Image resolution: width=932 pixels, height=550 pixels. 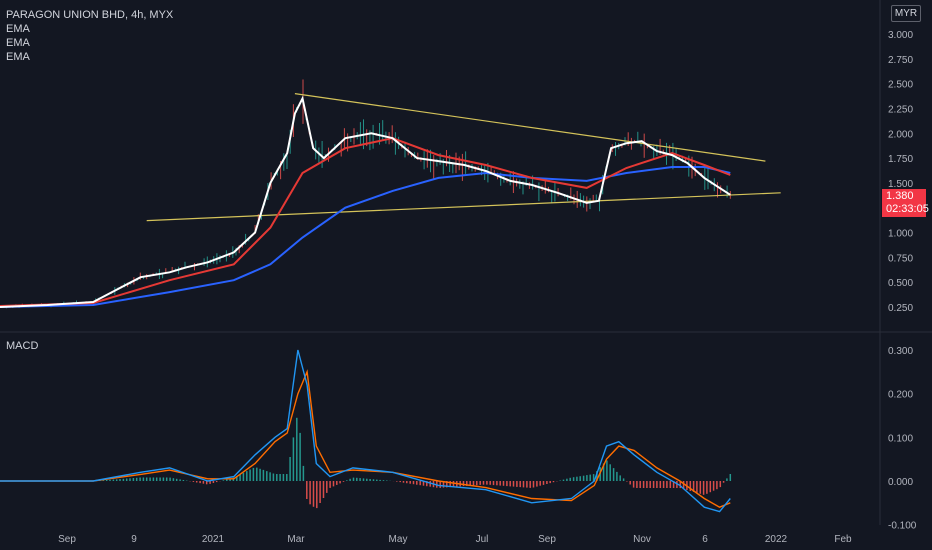 What do you see at coordinates (900, 35) in the screenshot?
I see `price-tick-label: 3.000` at bounding box center [900, 35].